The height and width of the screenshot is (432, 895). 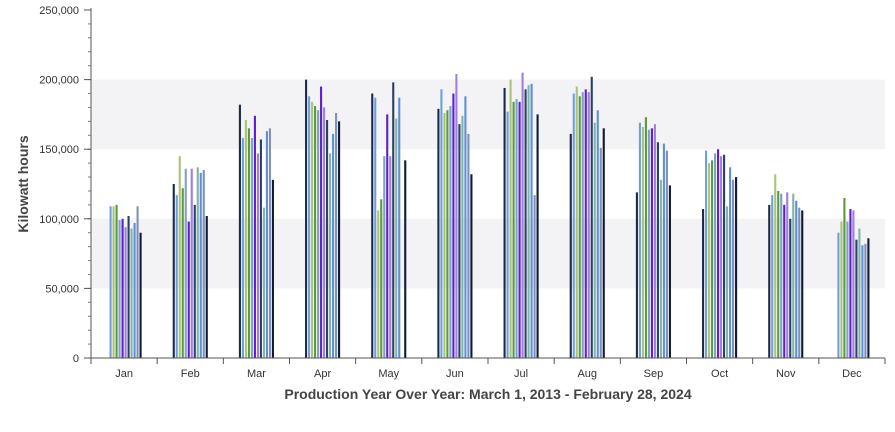 I want to click on y-tick-label: 200,000, so click(x=59, y=81).